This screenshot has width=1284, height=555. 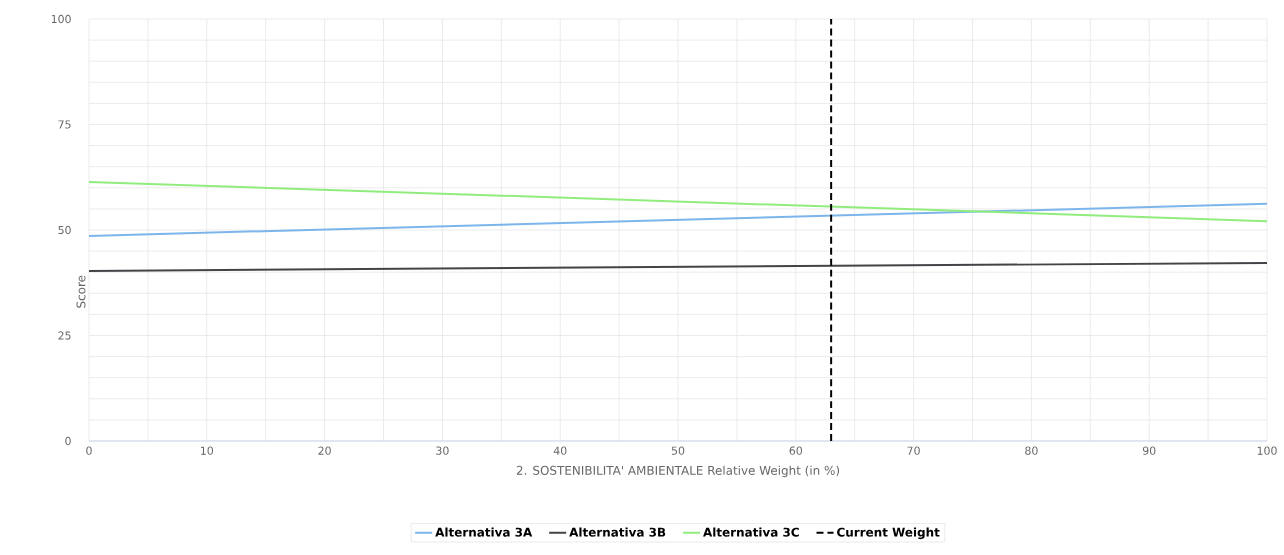 What do you see at coordinates (207, 450) in the screenshot?
I see `x-tick-label: 10` at bounding box center [207, 450].